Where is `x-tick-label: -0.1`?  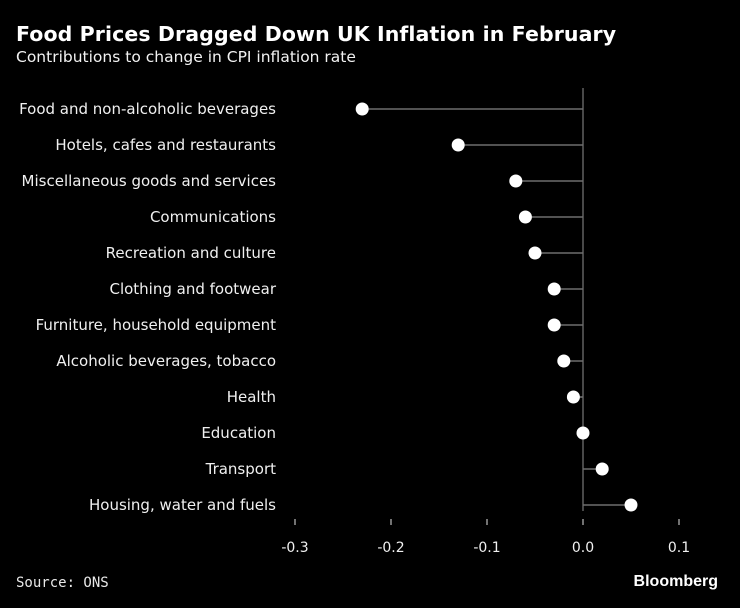 x-tick-label: -0.1 is located at coordinates (486, 548).